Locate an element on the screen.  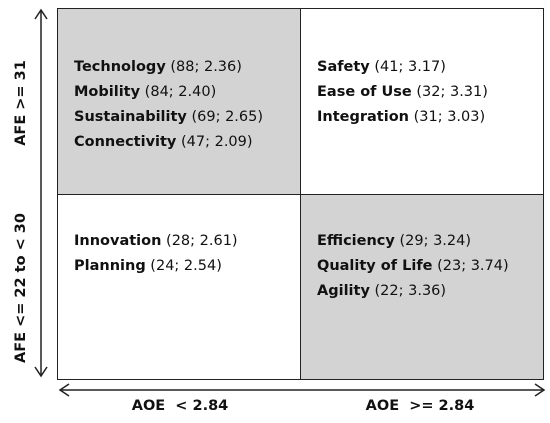
x-arrow-head-right is located at coordinates (540, 390).